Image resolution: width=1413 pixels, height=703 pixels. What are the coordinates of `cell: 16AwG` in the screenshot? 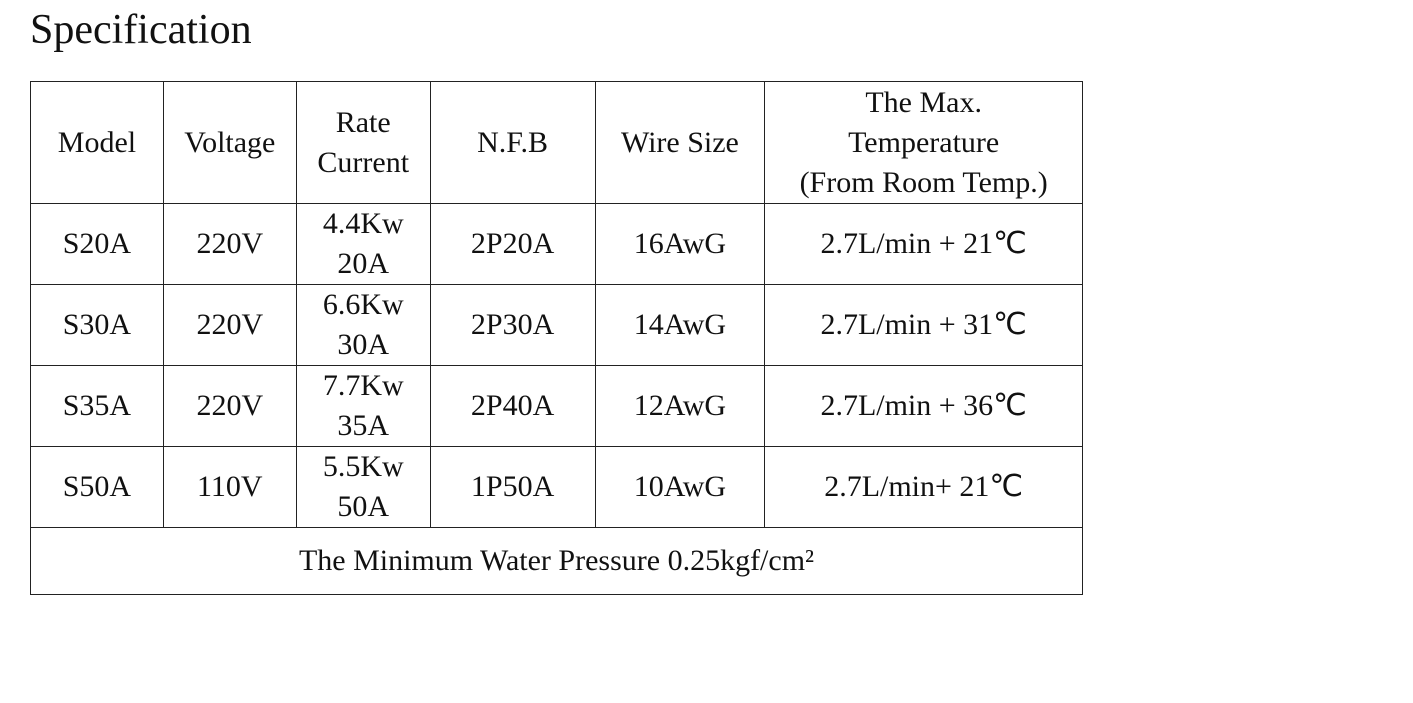 It's located at (680, 244).